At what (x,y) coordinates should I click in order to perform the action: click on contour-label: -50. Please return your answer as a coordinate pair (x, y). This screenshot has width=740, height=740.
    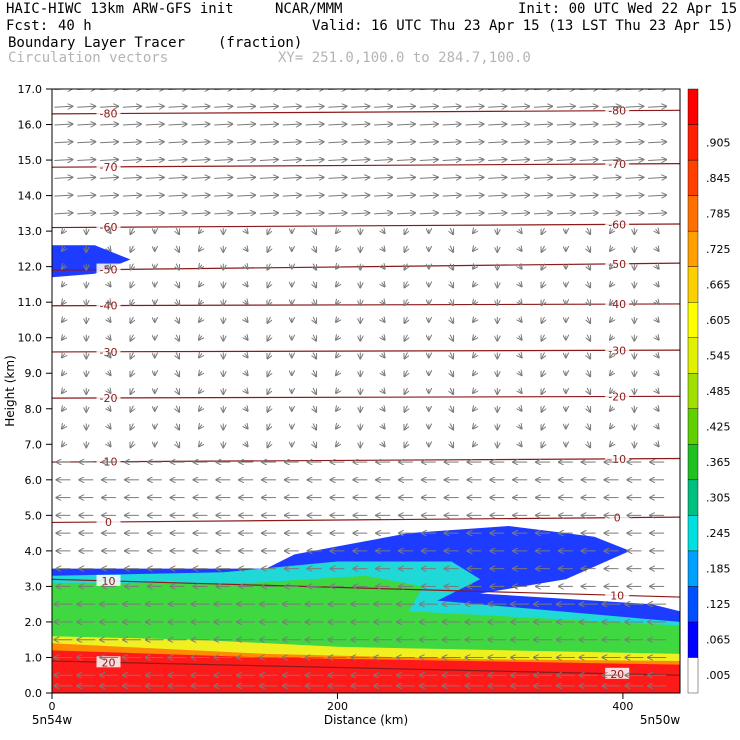
    Looking at the image, I should click on (617, 264).